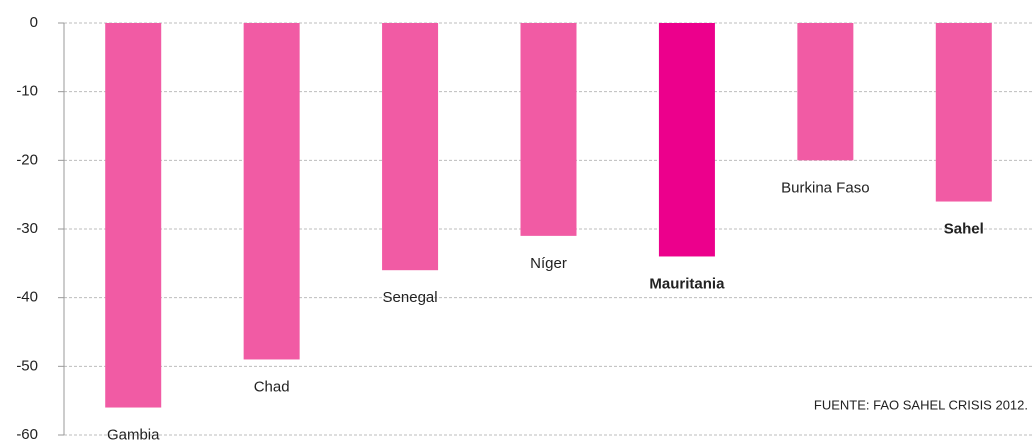  What do you see at coordinates (27, 228) in the screenshot?
I see `y-tick-label: -30` at bounding box center [27, 228].